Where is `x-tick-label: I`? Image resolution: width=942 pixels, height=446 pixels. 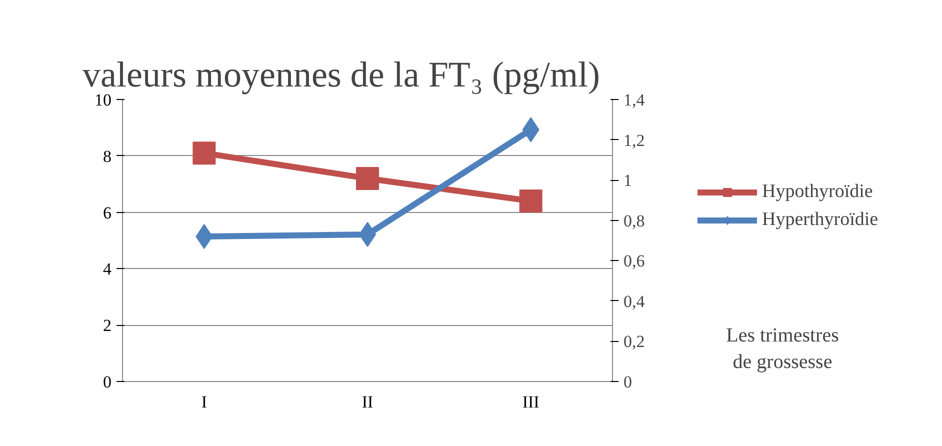
x-tick-label: I is located at coordinates (204, 402).